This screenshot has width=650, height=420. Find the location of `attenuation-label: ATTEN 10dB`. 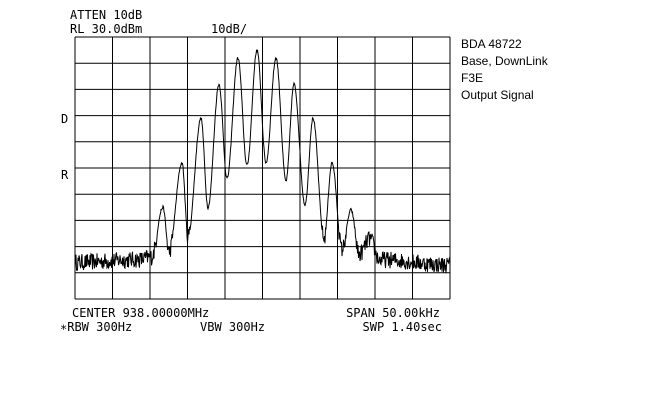

attenuation-label: ATTEN 10dB is located at coordinates (106, 15).